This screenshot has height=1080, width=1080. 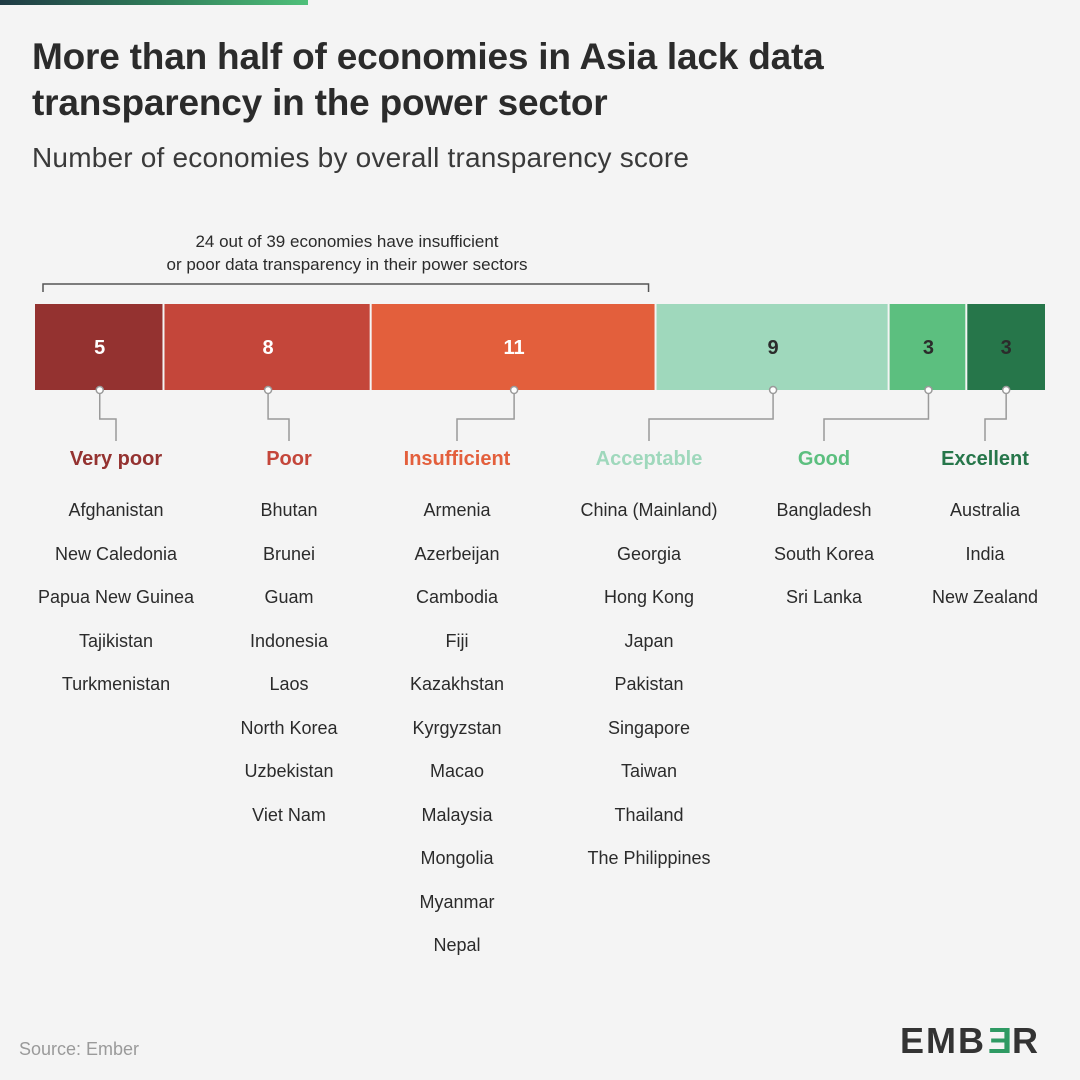 I want to click on country-item: Pakistan, so click(x=649, y=684).